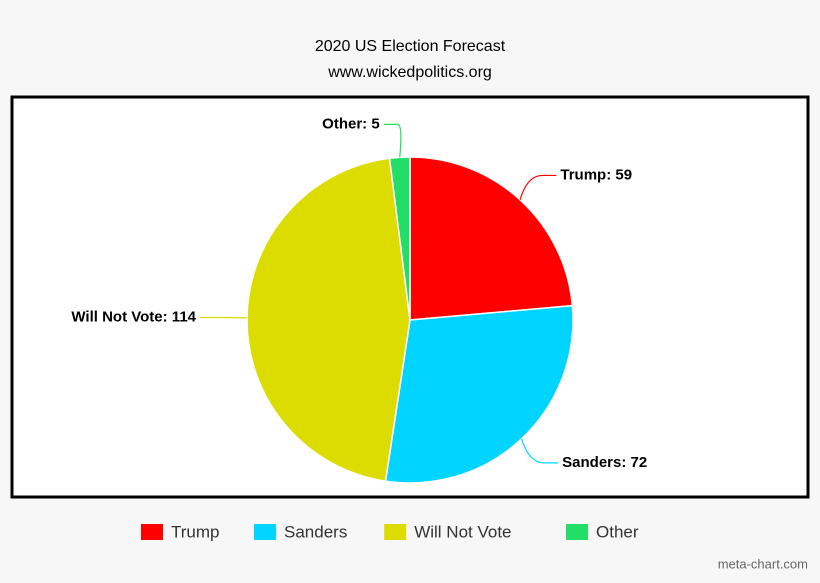 The image size is (820, 583). Describe the element at coordinates (195, 531) in the screenshot. I see `legend-label: Trump` at that location.